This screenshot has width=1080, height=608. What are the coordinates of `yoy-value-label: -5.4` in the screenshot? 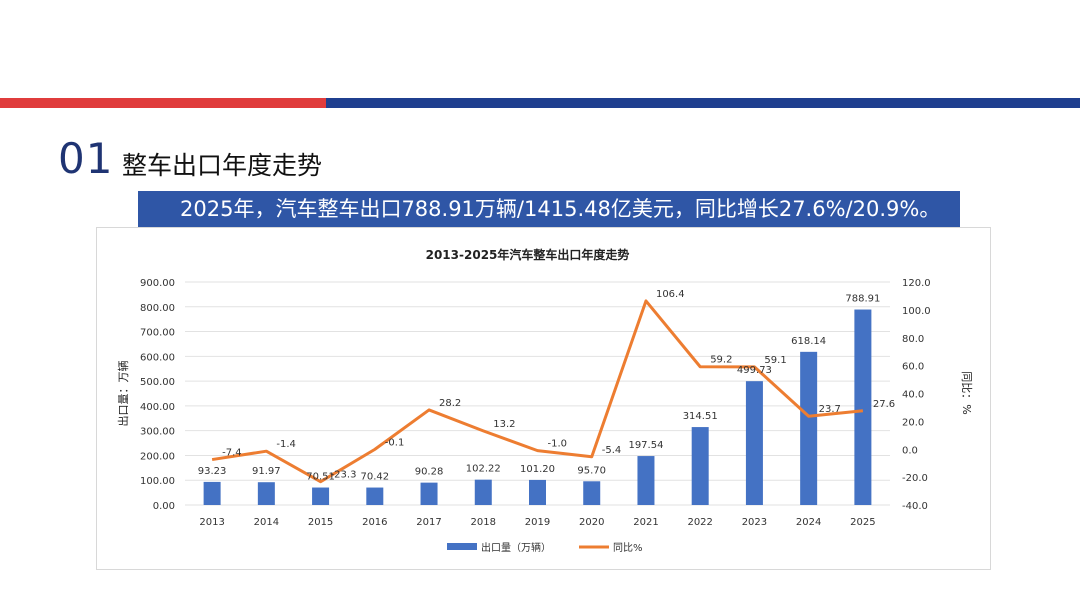 It's located at (612, 450).